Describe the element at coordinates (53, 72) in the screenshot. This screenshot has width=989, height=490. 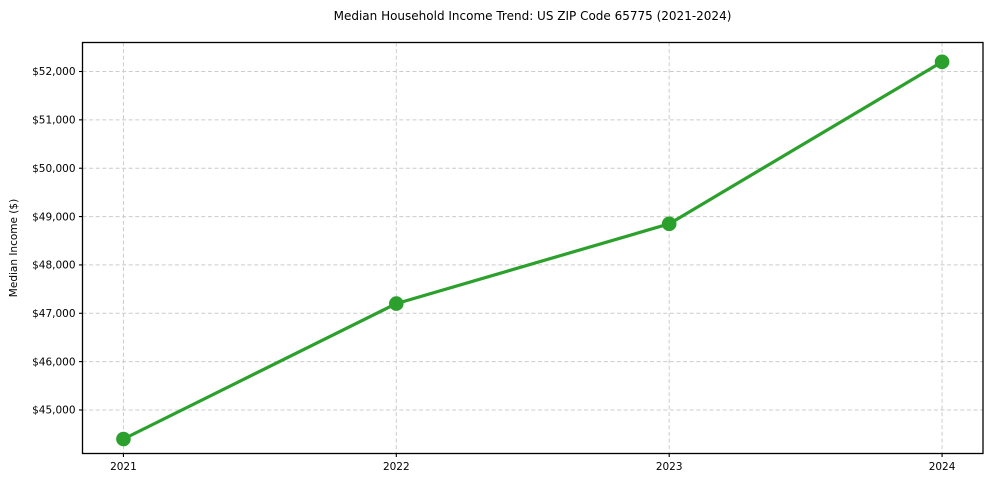
I see `y-tick-label: $52,000` at that location.